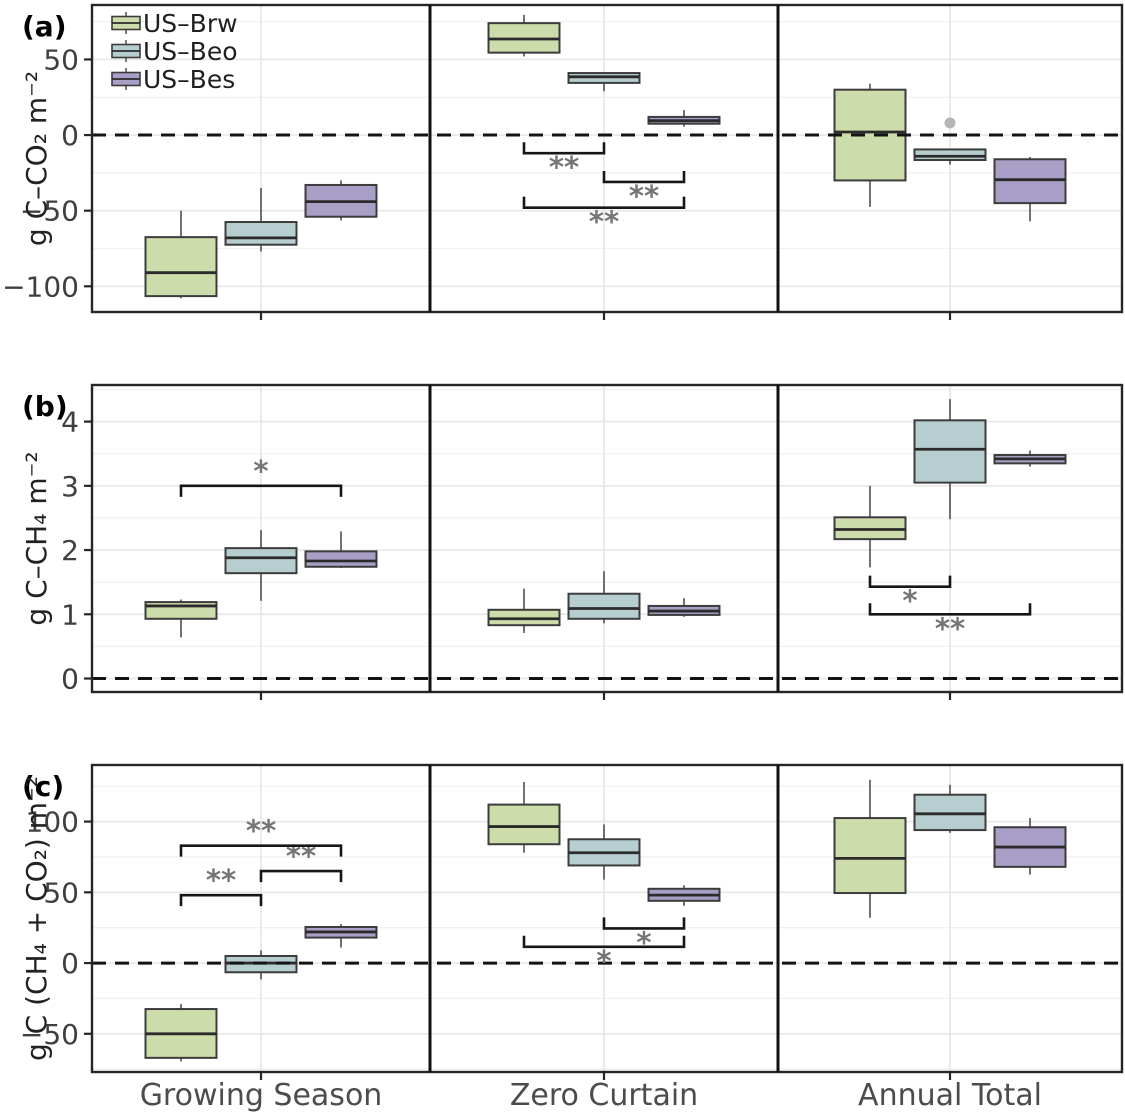 This screenshot has height=1114, width=1125. I want to click on x-axis-label-annual-total: Annual Total, so click(950, 1095).